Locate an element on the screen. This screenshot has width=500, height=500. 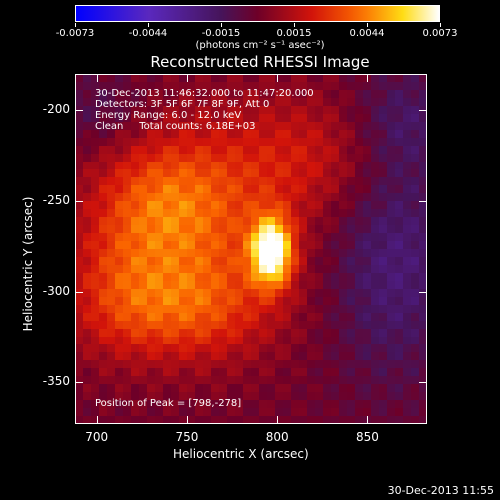
y-tick-mark is located at coordinates (423, 292).